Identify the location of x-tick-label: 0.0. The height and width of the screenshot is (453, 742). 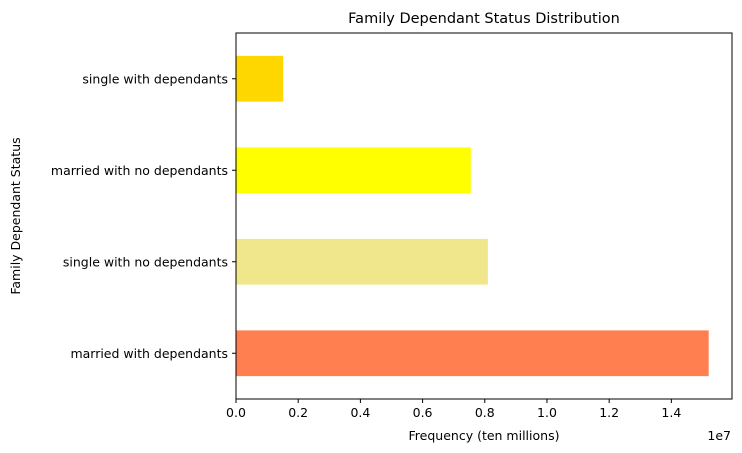
(236, 412).